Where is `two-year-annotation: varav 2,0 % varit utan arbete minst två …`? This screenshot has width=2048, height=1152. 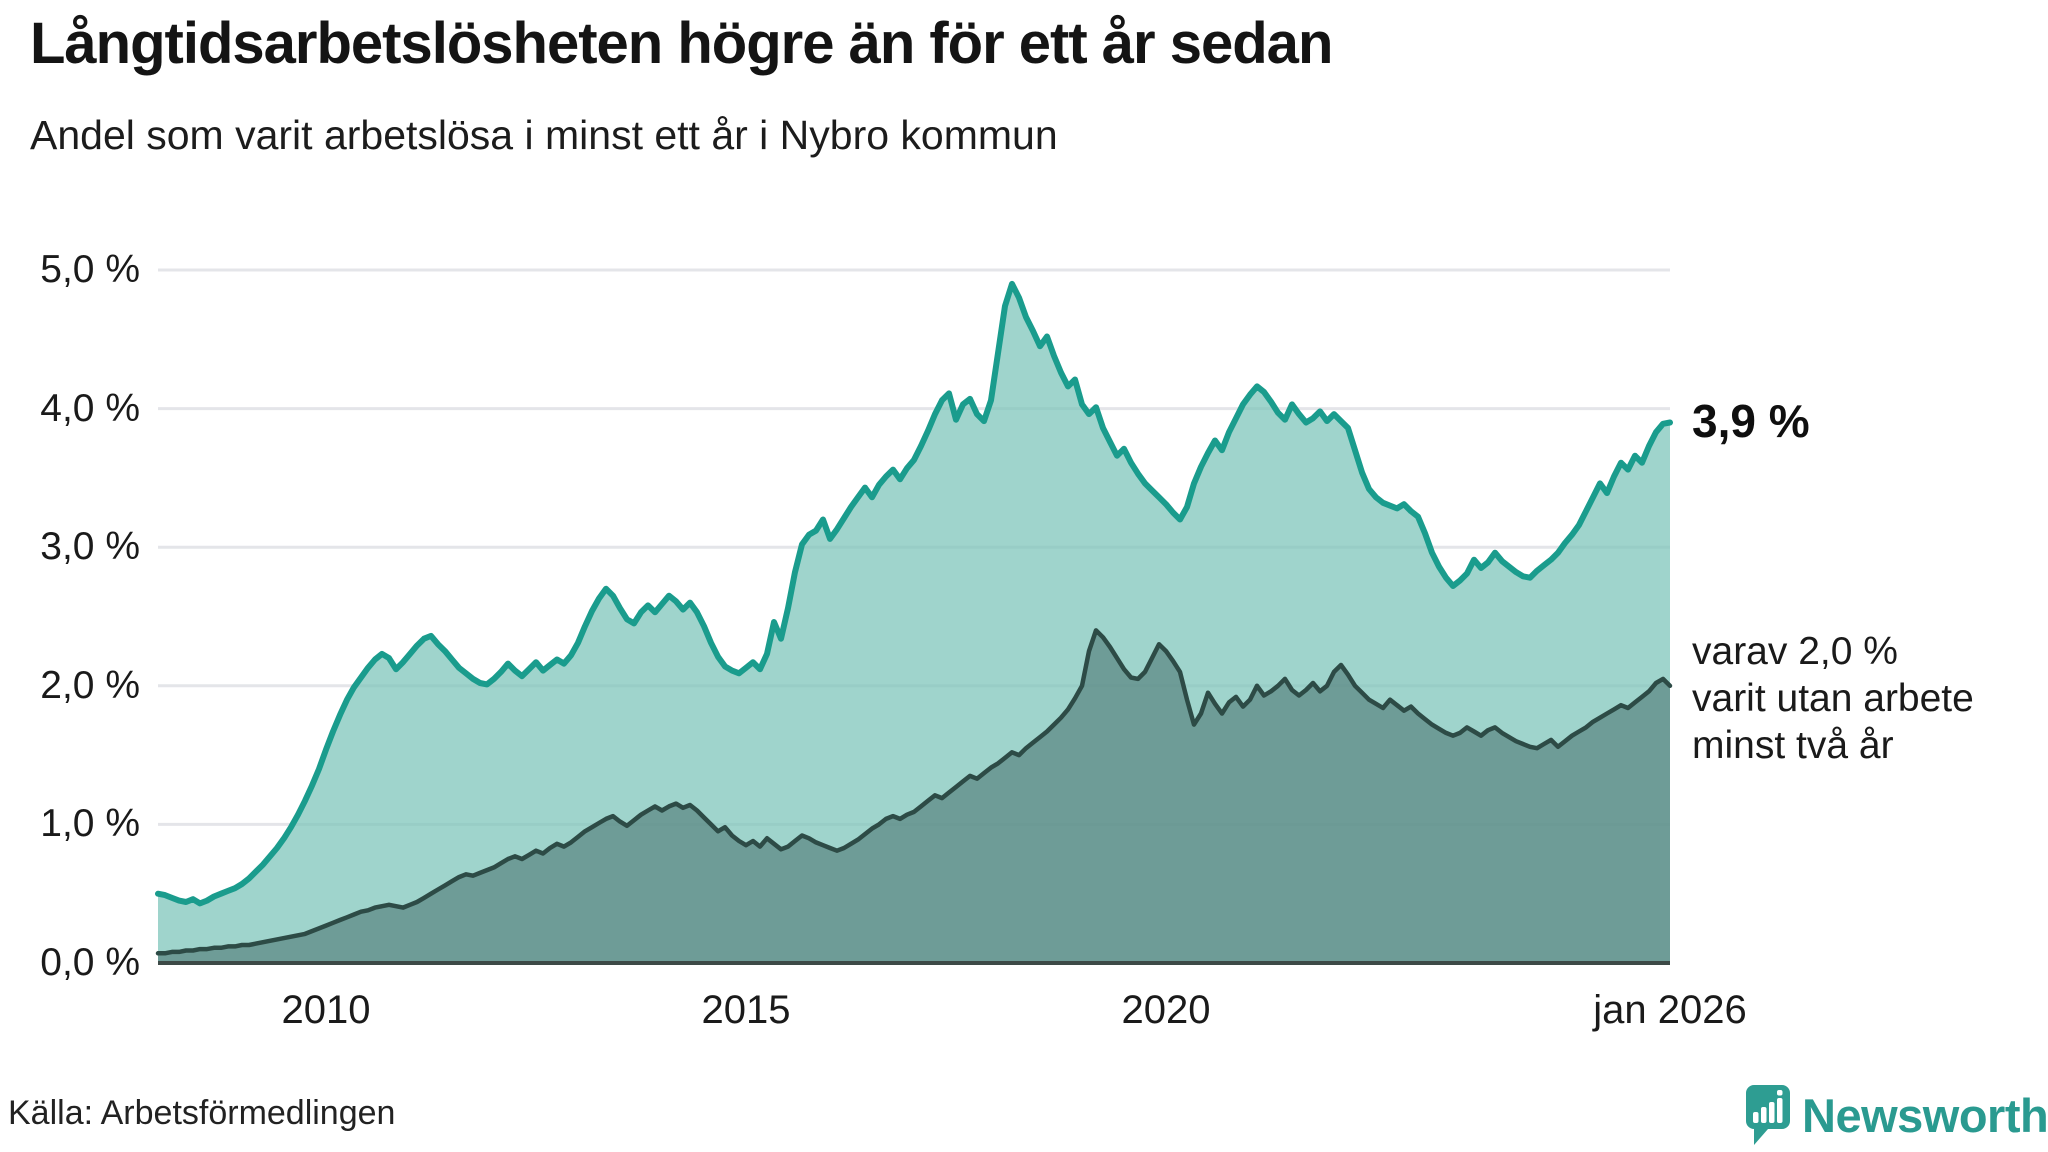
two-year-annotation: varav 2,0 % varit utan arbete minst två … is located at coordinates (1833, 698).